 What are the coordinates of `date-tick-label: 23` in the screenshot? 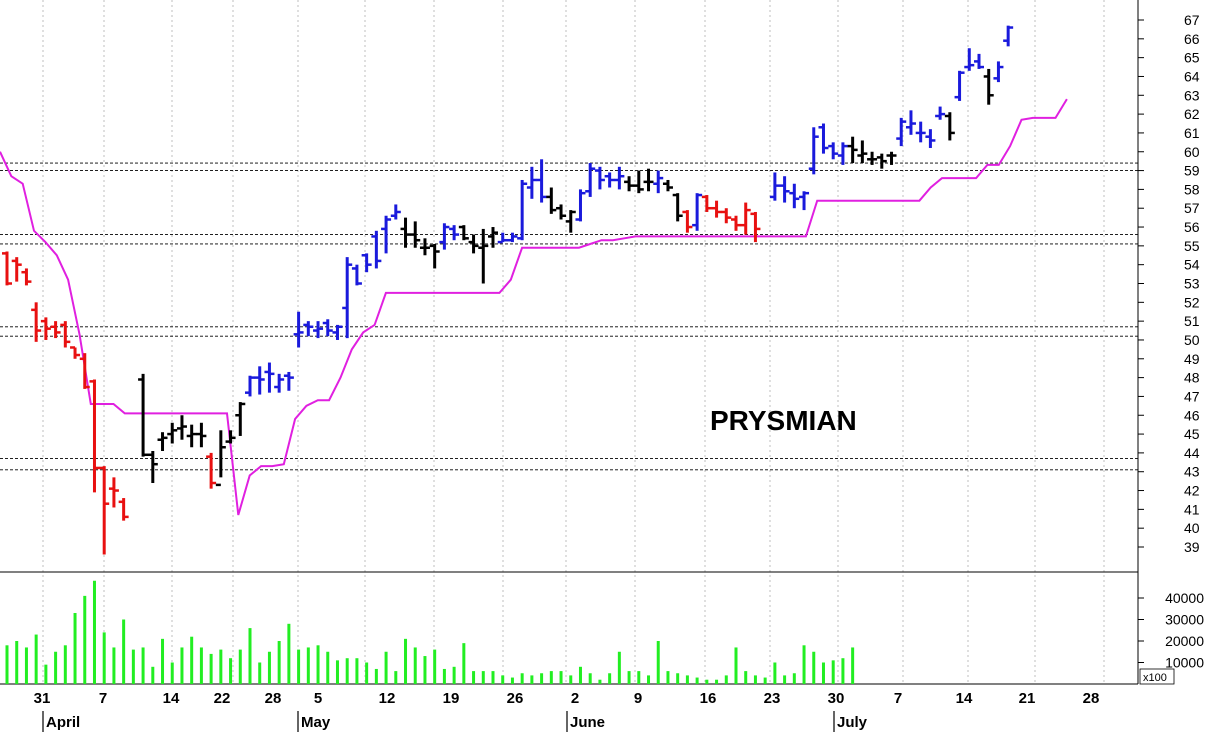 It's located at (772, 698).